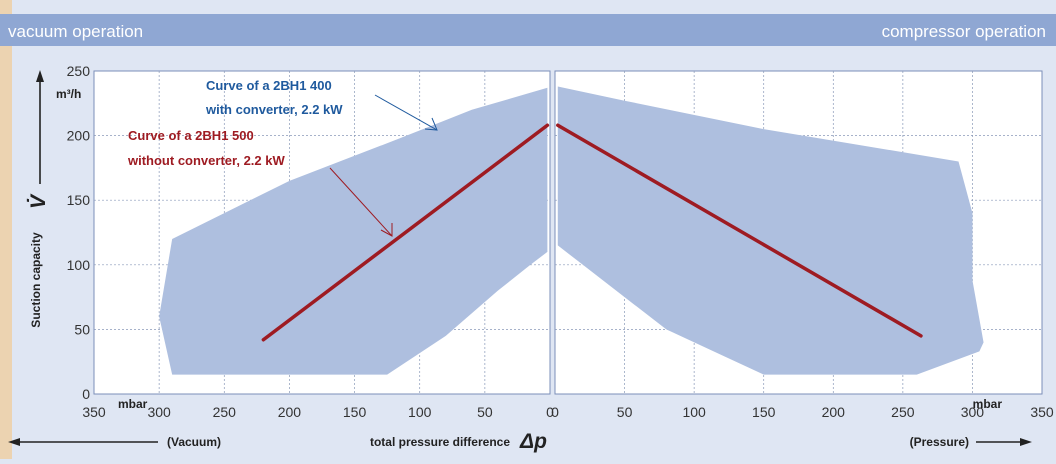 This screenshot has height=464, width=1056. What do you see at coordinates (903, 412) in the screenshot?
I see `x-tick-label-pressure: 250` at bounding box center [903, 412].